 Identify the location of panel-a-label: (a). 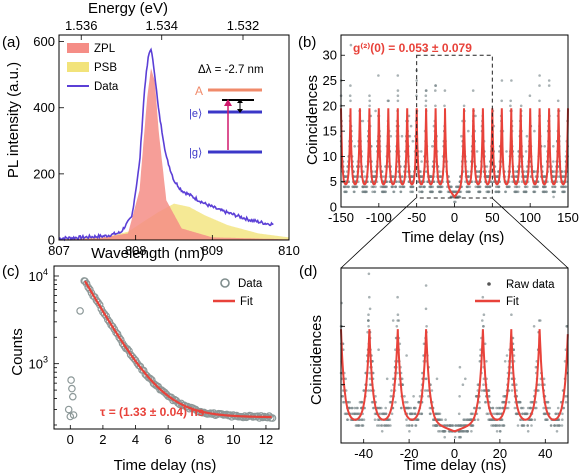
(11, 42).